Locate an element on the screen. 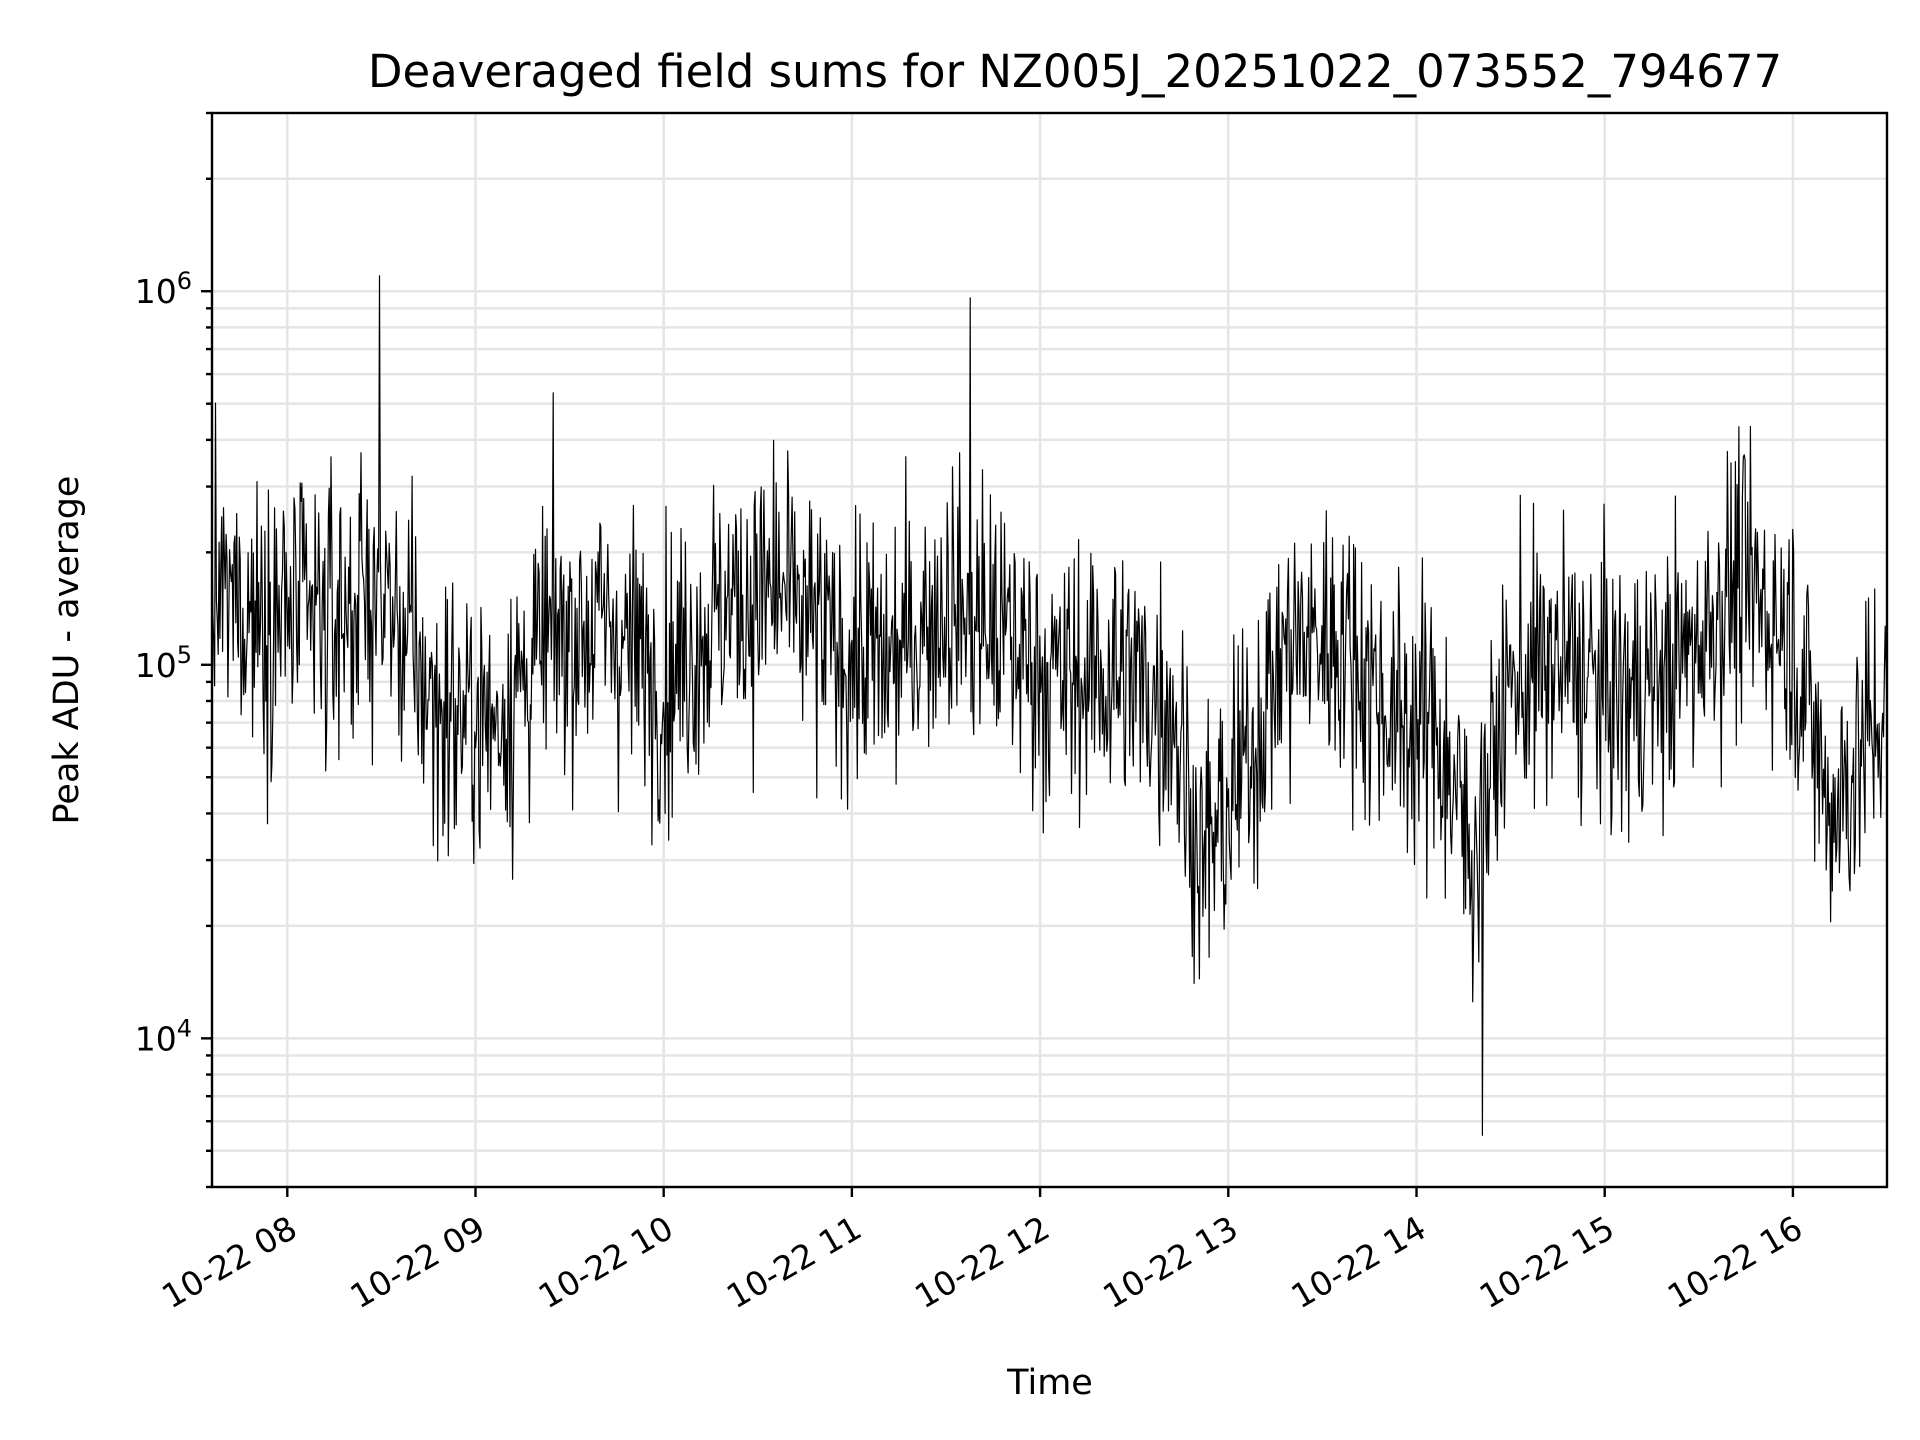  x-tick-label: 10-22 11 is located at coordinates (794, 1262).